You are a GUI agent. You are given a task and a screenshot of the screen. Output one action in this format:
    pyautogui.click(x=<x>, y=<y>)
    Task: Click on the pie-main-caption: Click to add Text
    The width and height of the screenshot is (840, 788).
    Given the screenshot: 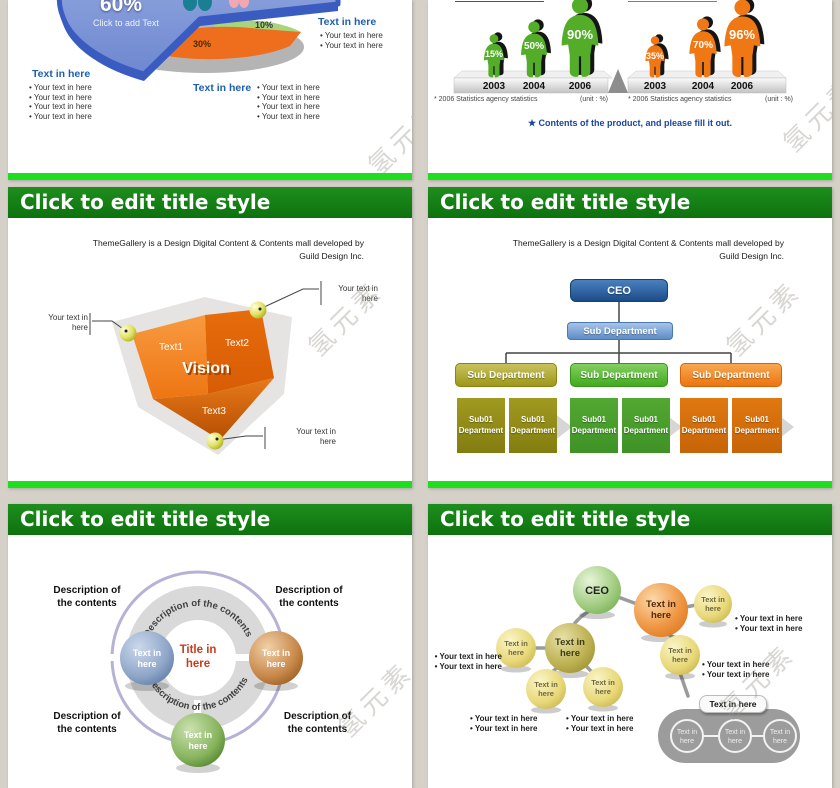 What is the action you would take?
    pyautogui.click(x=126, y=23)
    